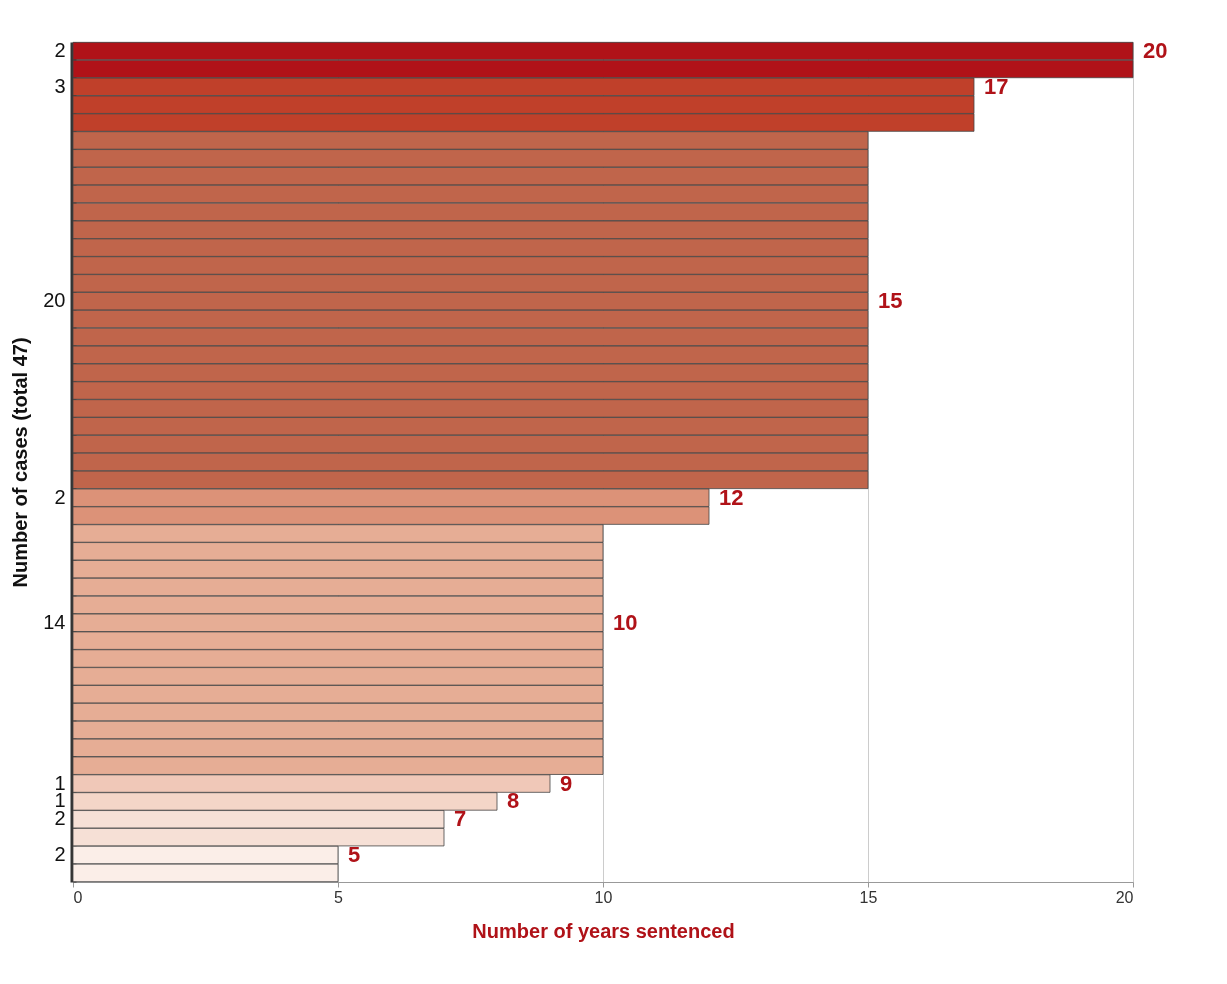 The width and height of the screenshot is (1227, 984). What do you see at coordinates (513, 801) in the screenshot?
I see `data-label: 8` at bounding box center [513, 801].